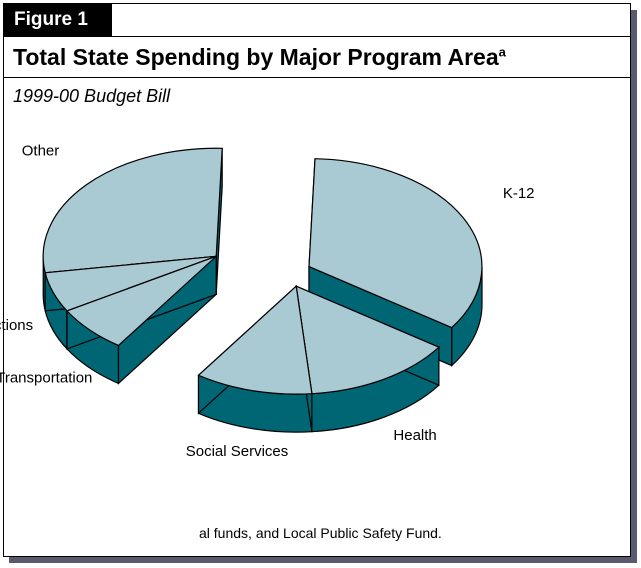 This screenshot has height=568, width=641. Describe the element at coordinates (58, 20) in the screenshot. I see `figure-label: Figure 1` at that location.